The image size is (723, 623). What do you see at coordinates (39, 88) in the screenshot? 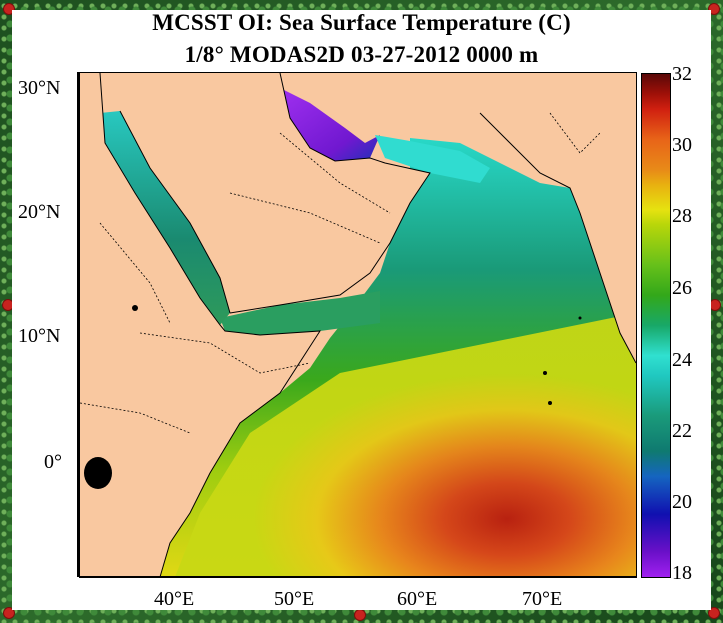
I see `lat-label-30n: 30°N` at bounding box center [39, 88].